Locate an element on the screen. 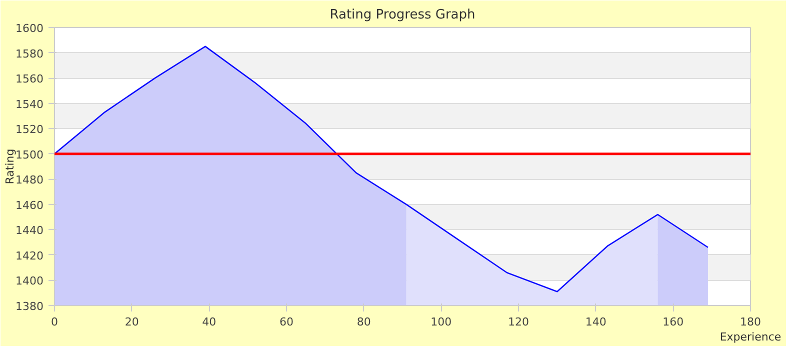 The height and width of the screenshot is (350, 790). y-tick-label: 1520 is located at coordinates (30, 129).